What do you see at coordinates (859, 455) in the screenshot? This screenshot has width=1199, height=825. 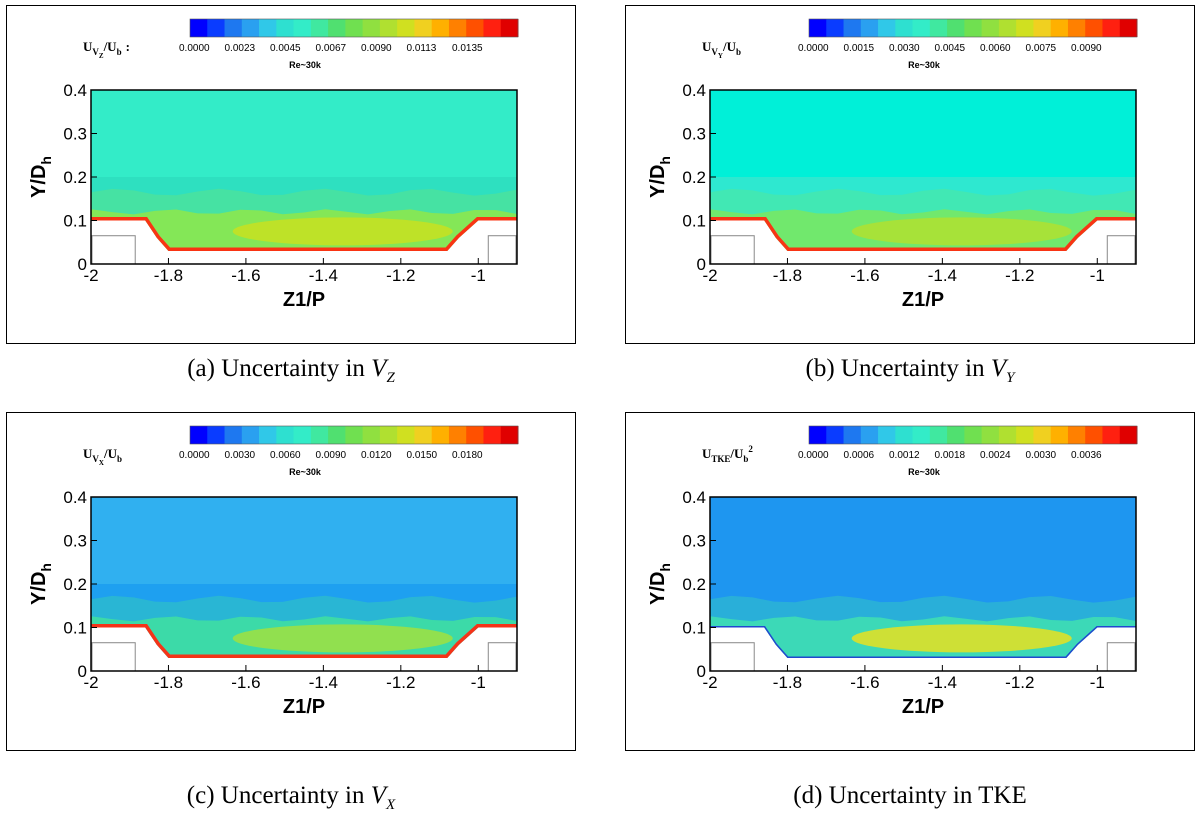 I see `colorbar-tick-label: 0.0006` at bounding box center [859, 455].